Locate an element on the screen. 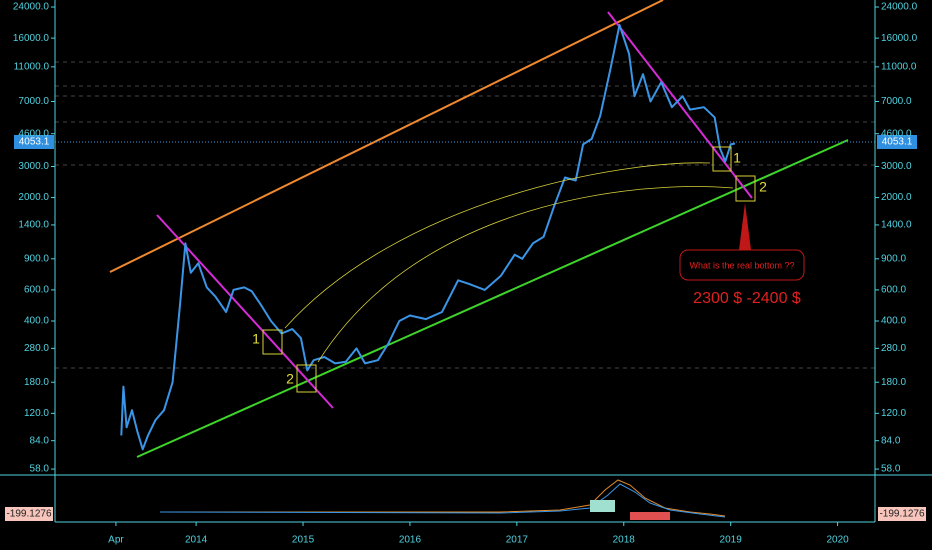 The image size is (932, 550). target-text: 2300 $ -2400 $ is located at coordinates (747, 298).